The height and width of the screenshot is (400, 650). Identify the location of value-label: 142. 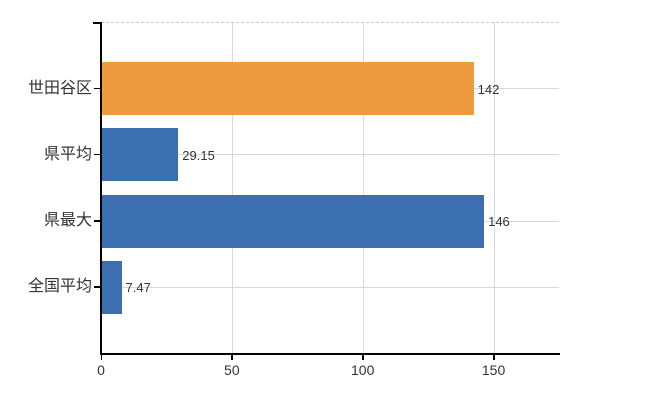
(488, 89).